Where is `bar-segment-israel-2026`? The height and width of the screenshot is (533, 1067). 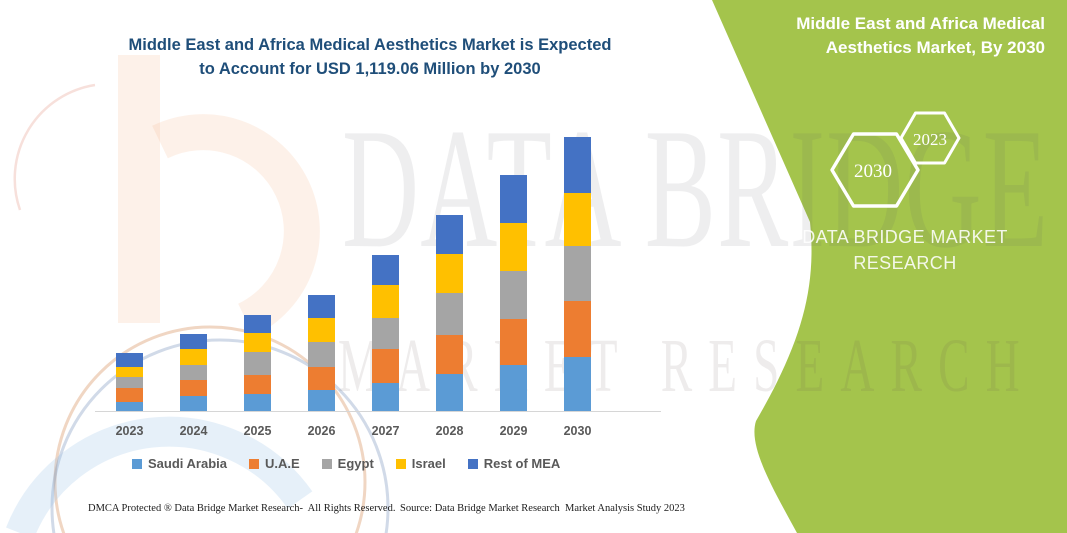
bar-segment-israel-2026 is located at coordinates (321, 330).